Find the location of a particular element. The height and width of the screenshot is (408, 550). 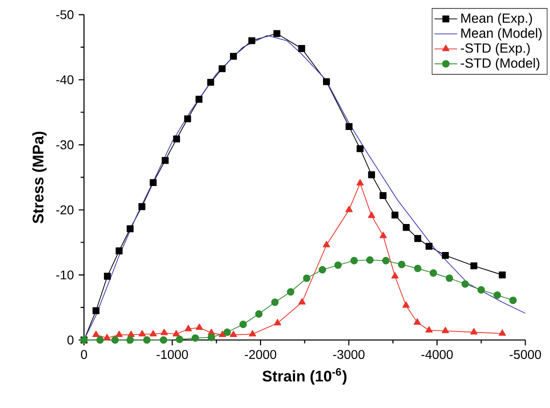

legend-label: Mean (Exp.) is located at coordinates (496, 19).